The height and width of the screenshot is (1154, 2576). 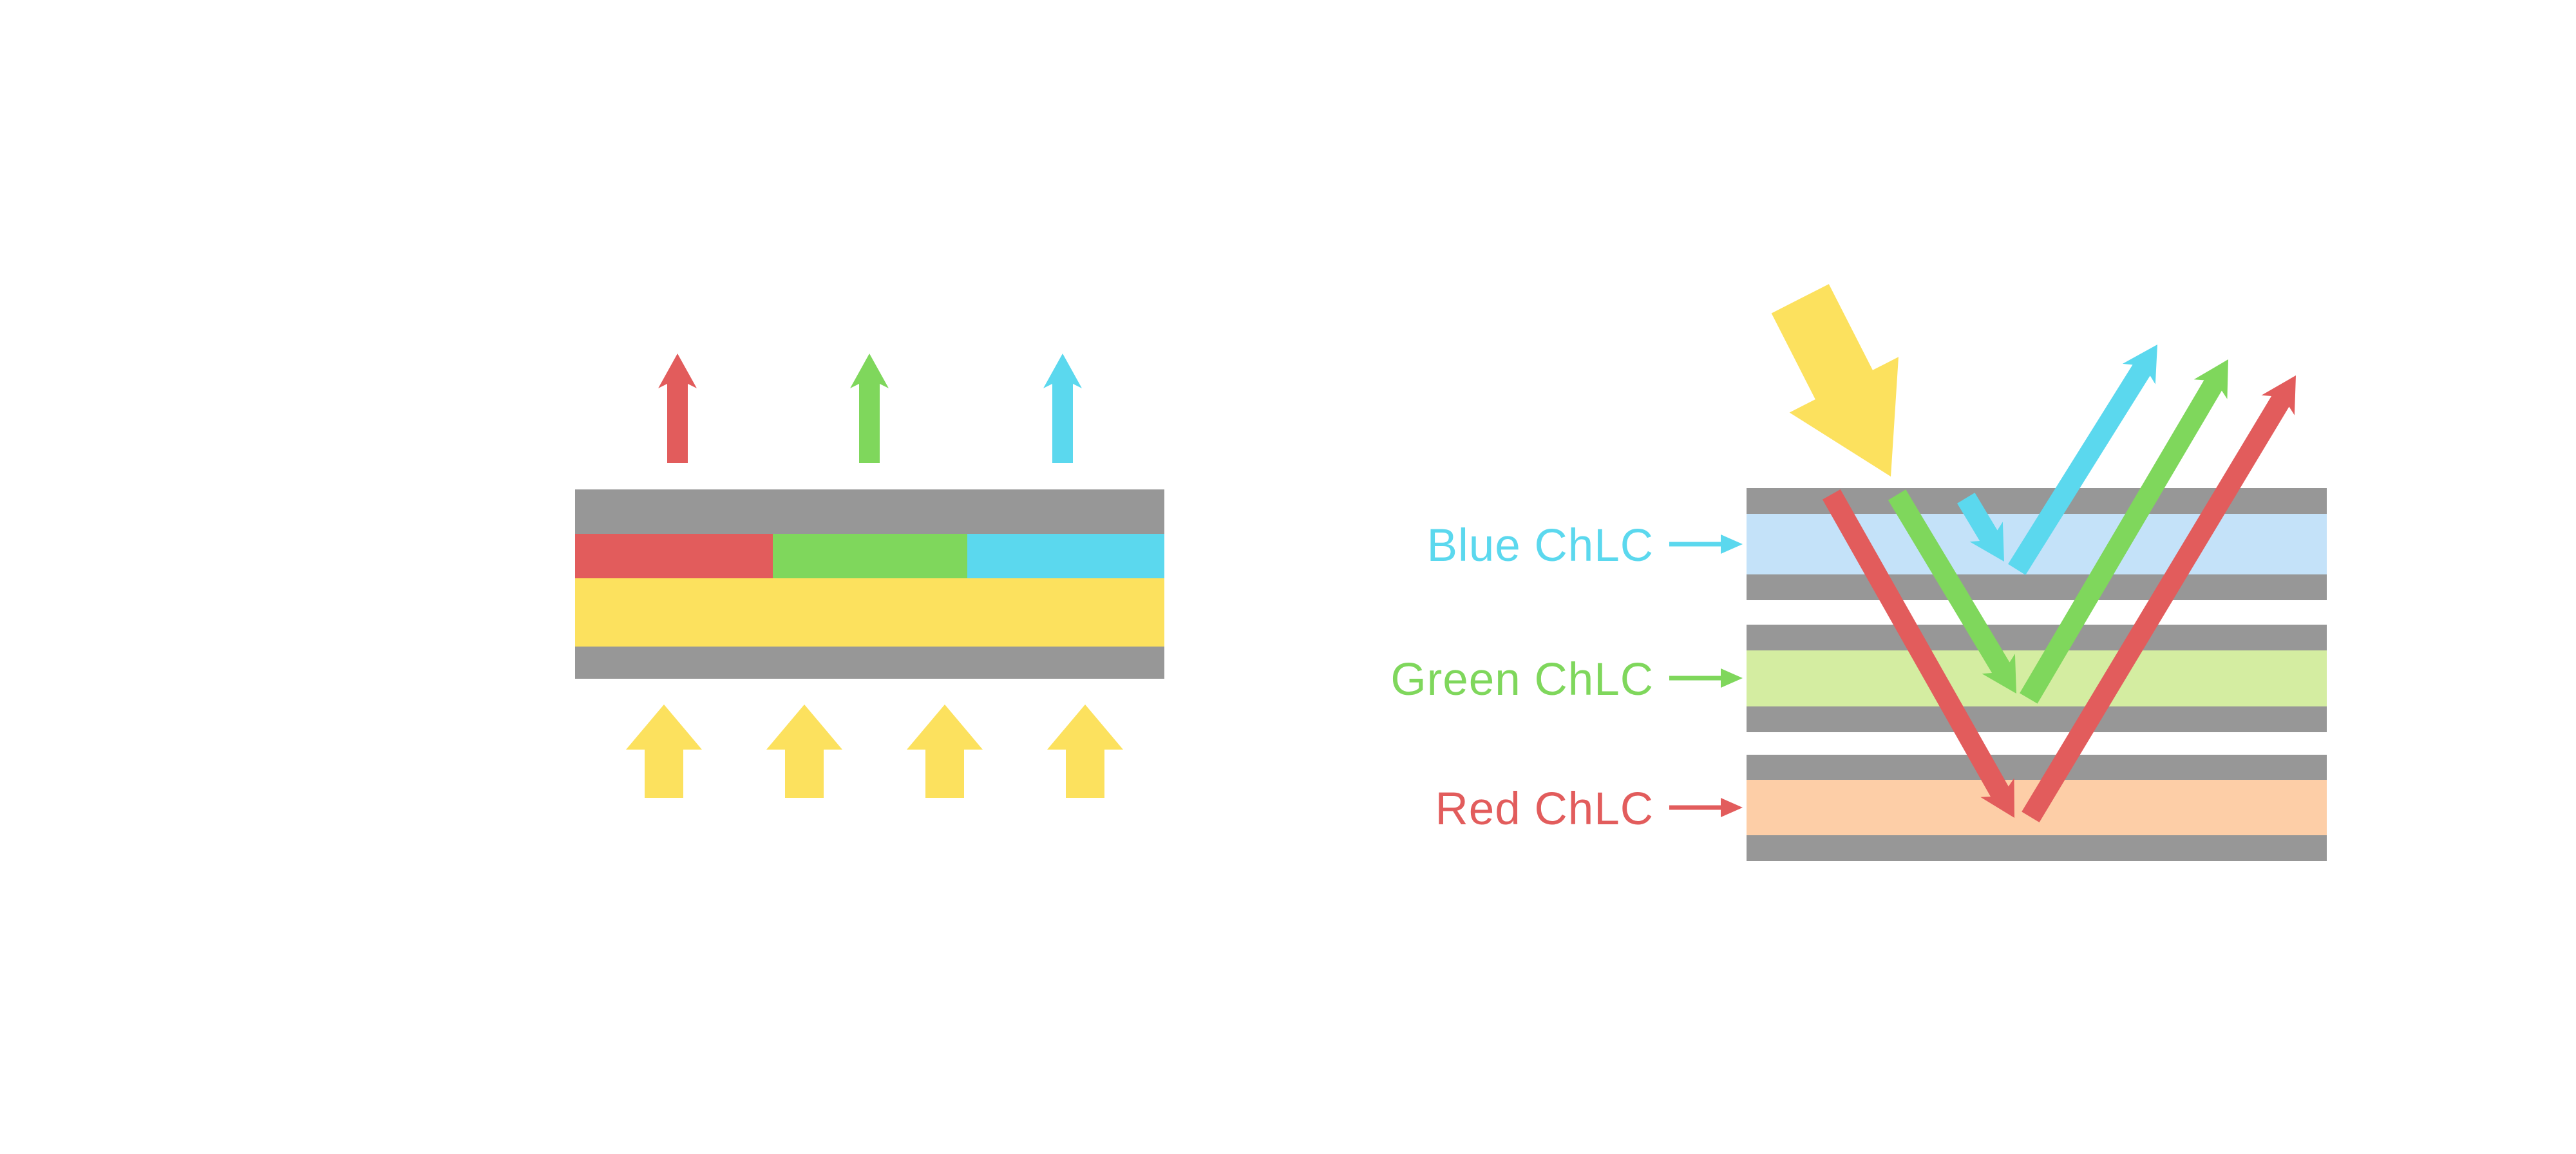 I want to click on label-blue-chlc-pointer-head-icon, so click(x=1732, y=544).